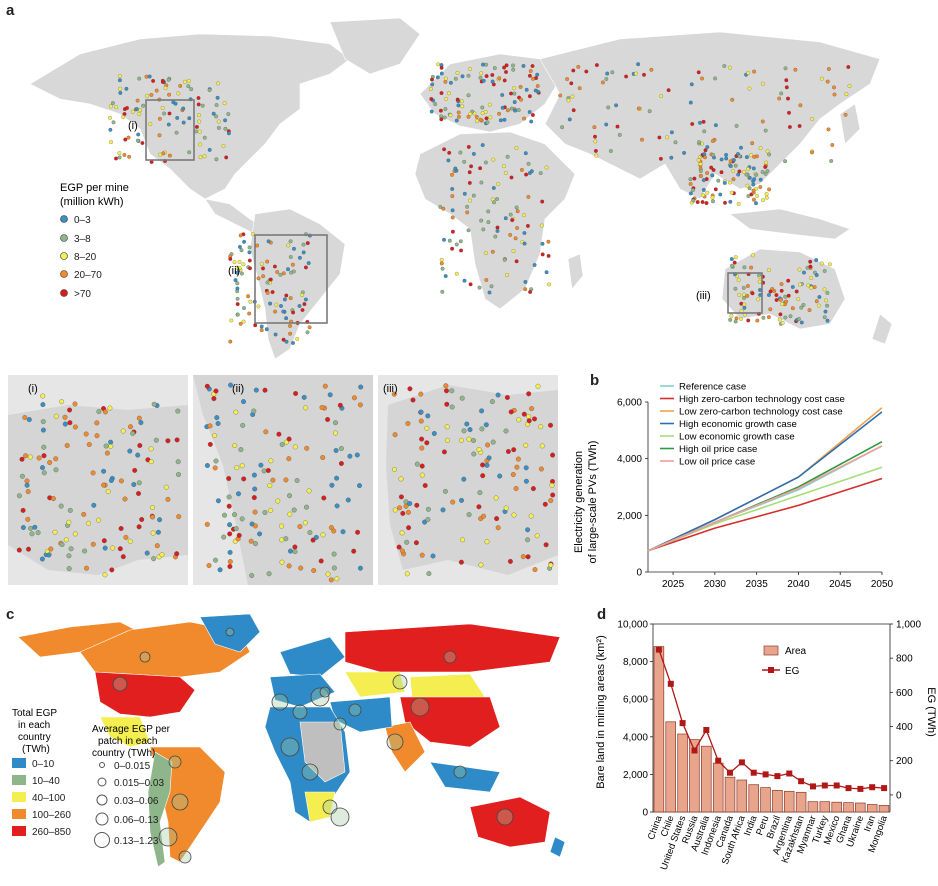 The width and height of the screenshot is (938, 886). Describe the element at coordinates (128, 741) in the screenshot. I see `legend-c2-title-1: patch in each` at that location.